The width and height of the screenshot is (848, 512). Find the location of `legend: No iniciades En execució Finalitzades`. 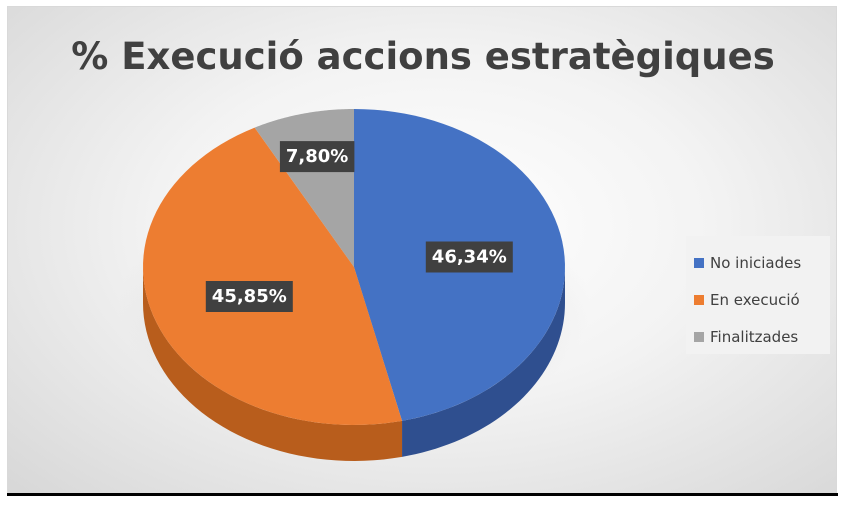

legend: No iniciades En execució Finalitzades is located at coordinates (758, 295).